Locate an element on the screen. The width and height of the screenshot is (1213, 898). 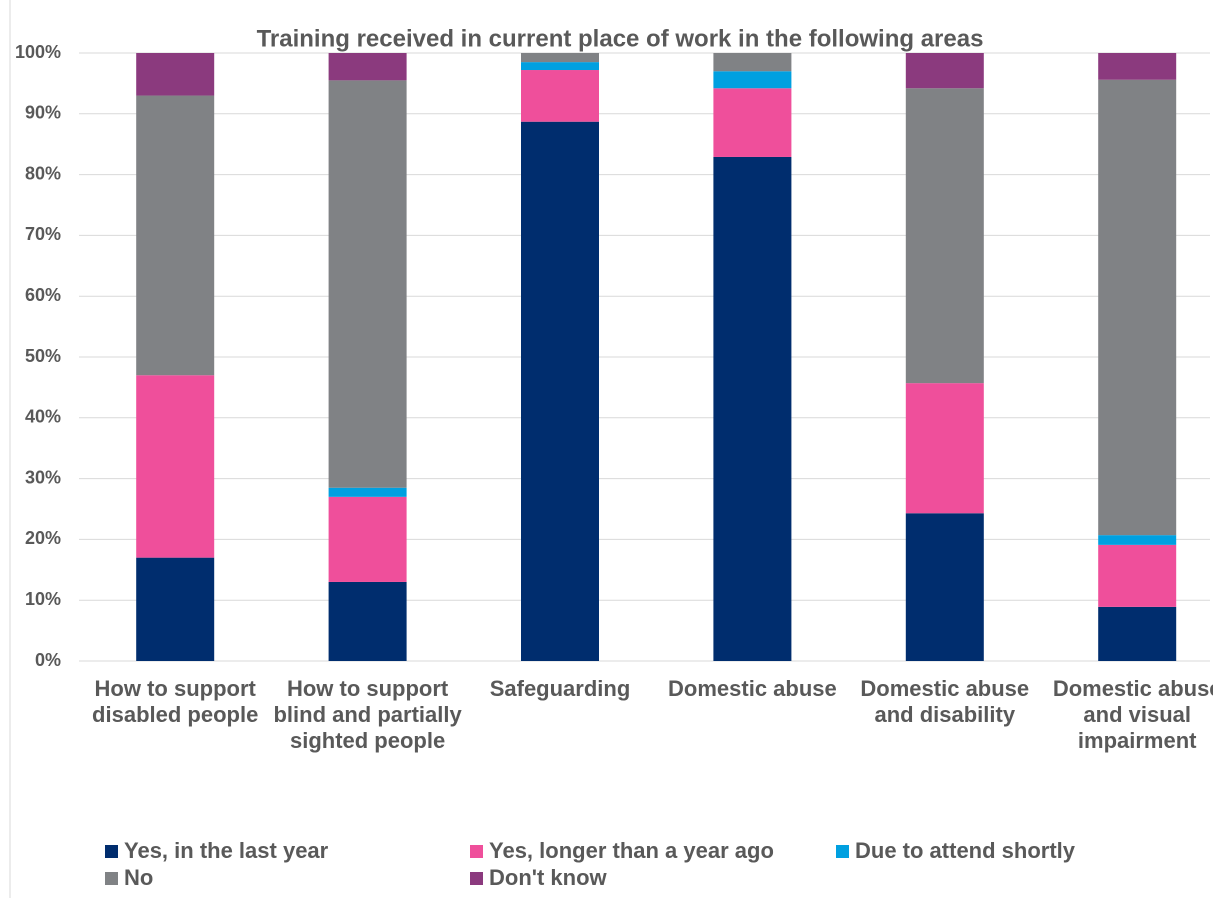
legend-label: Due to attend shortly is located at coordinates (965, 850).